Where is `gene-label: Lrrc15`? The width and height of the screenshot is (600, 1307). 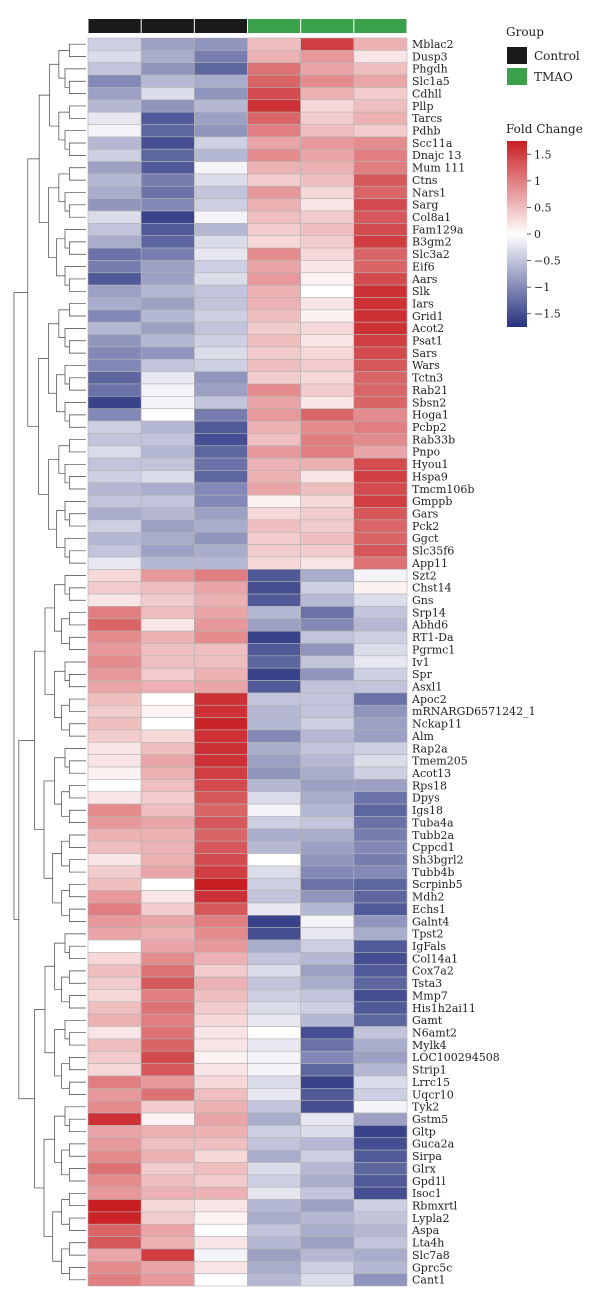 gene-label: Lrrc15 is located at coordinates (431, 1082).